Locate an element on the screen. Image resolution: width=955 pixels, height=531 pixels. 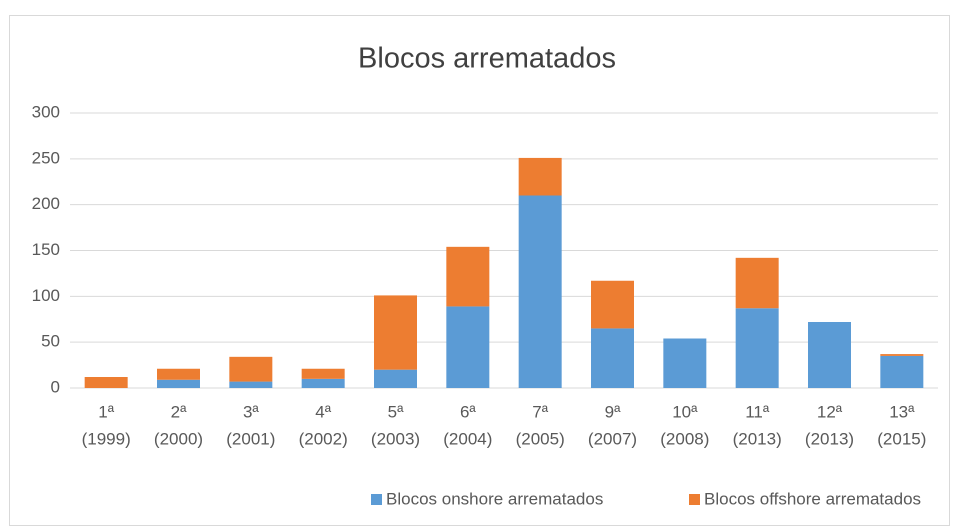
x-tick-label: (2015) is located at coordinates (901, 438).